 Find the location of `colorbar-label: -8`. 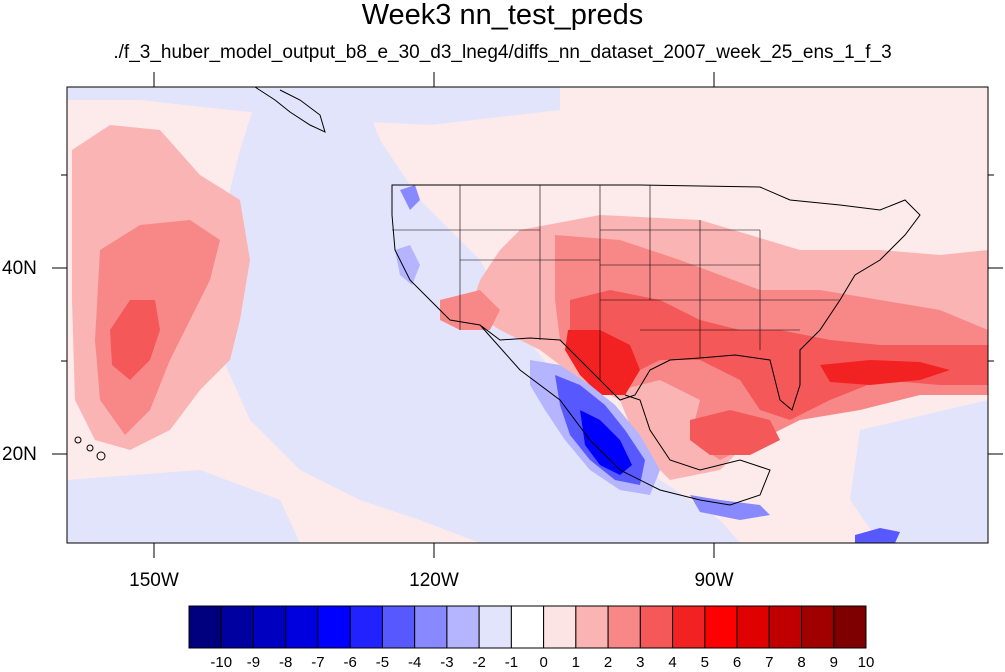

colorbar-label: -8 is located at coordinates (286, 662).